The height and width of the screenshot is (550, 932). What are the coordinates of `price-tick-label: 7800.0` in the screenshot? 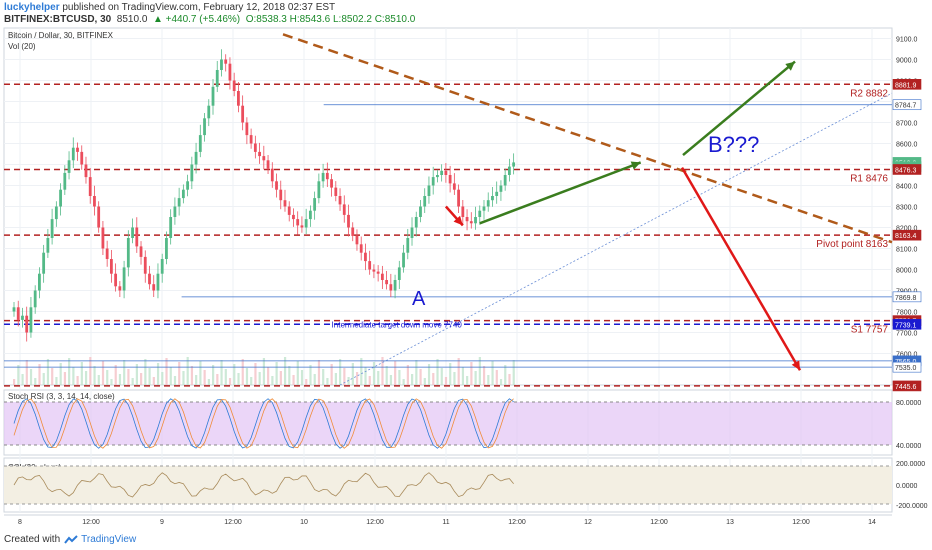 It's located at (907, 313).